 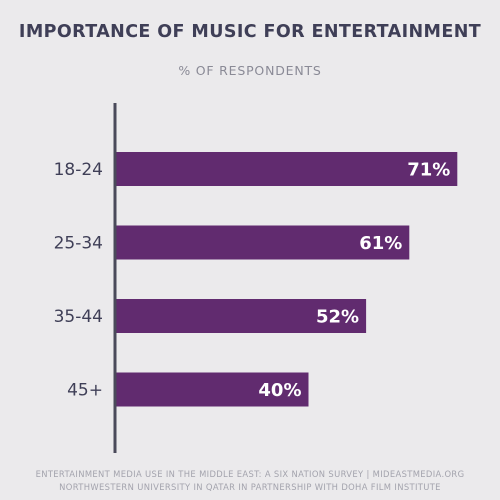 I want to click on chart-subtitle: % OF RESPONDENTS, so click(x=250, y=70).